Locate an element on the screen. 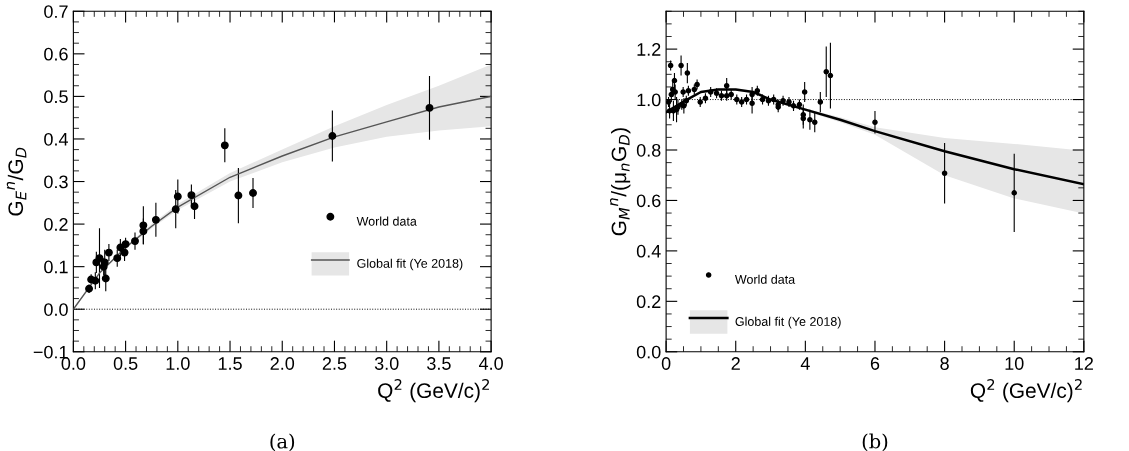  x-tick-label: 1.5 is located at coordinates (230, 363).